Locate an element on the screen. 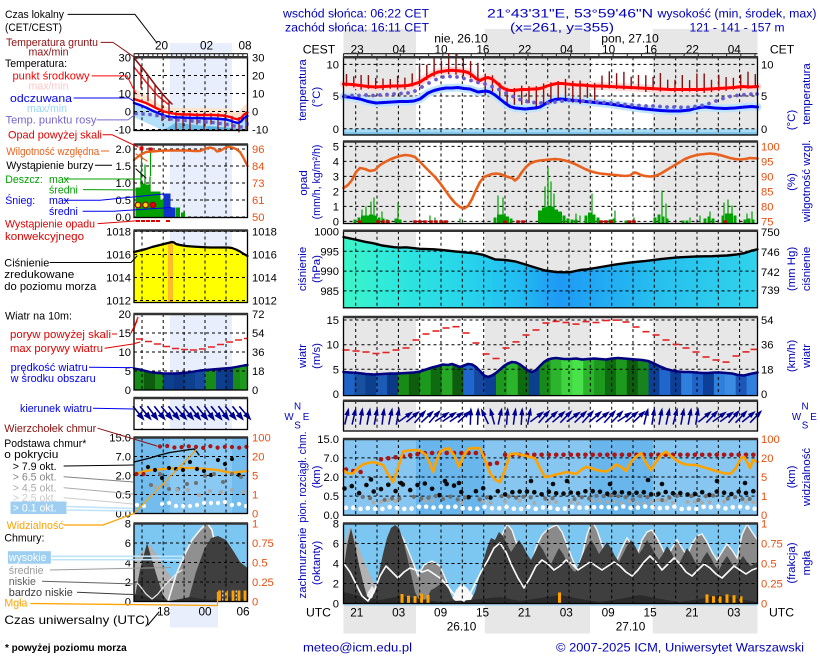 The width and height of the screenshot is (820, 660). svg-text: (hPa) is located at coordinates (317, 269).